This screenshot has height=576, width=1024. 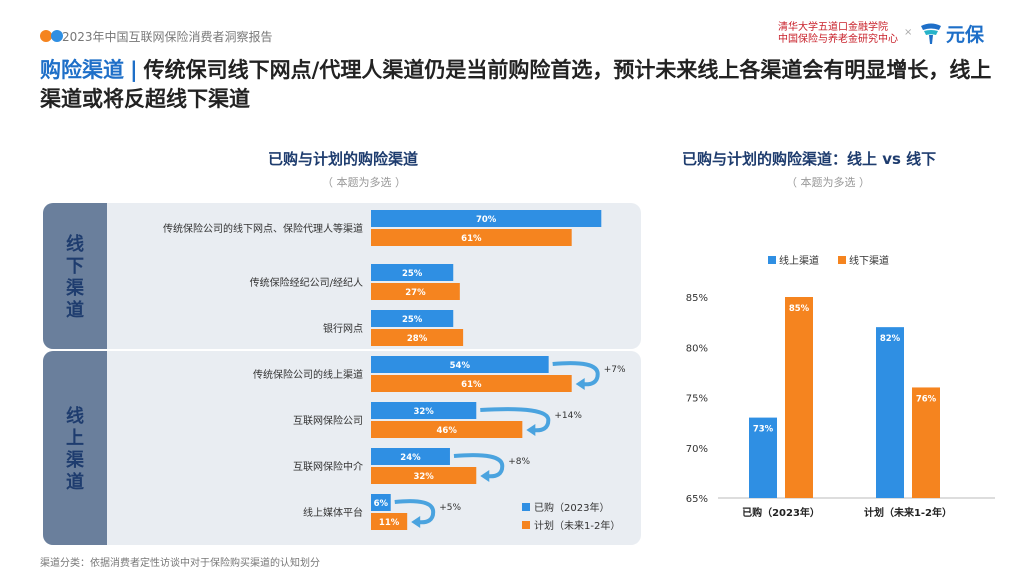 I want to click on growth-annotation: +7%, so click(x=589, y=375).